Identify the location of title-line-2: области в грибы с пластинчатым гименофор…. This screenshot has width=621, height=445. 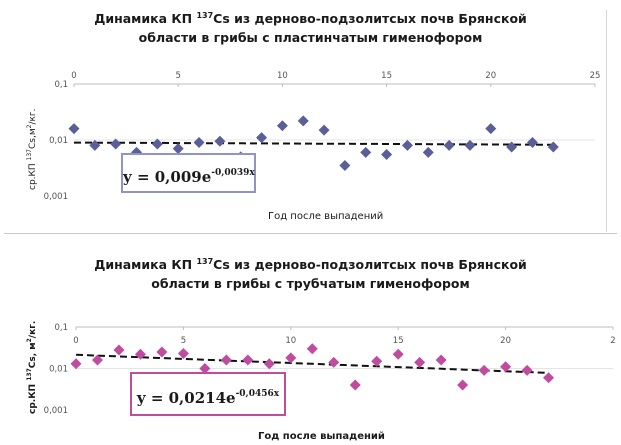
(310, 37).